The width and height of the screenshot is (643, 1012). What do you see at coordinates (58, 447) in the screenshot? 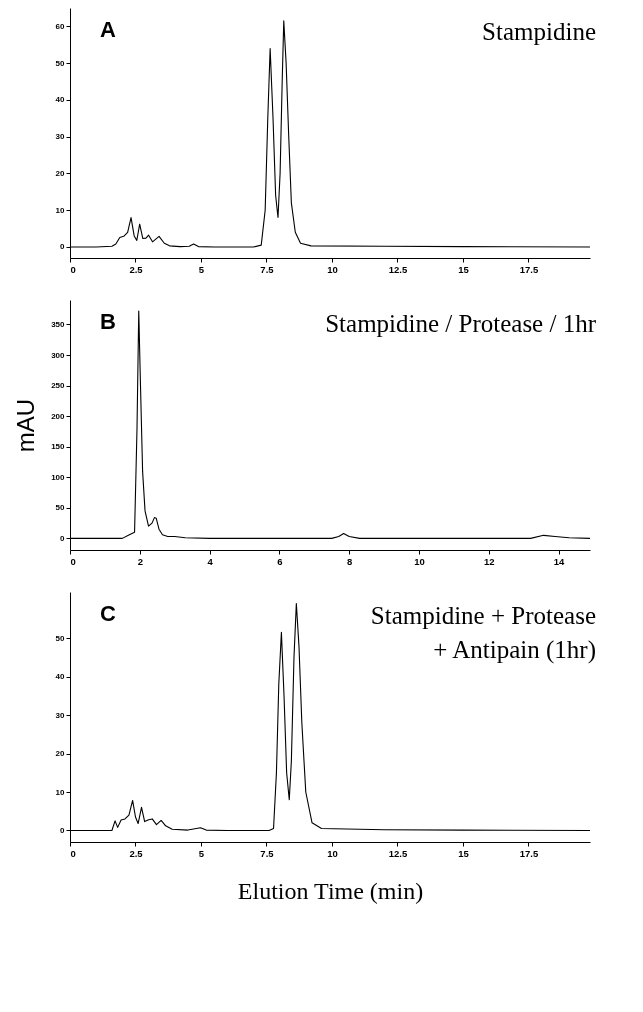
I see `y-tick-label: 150` at bounding box center [58, 447].